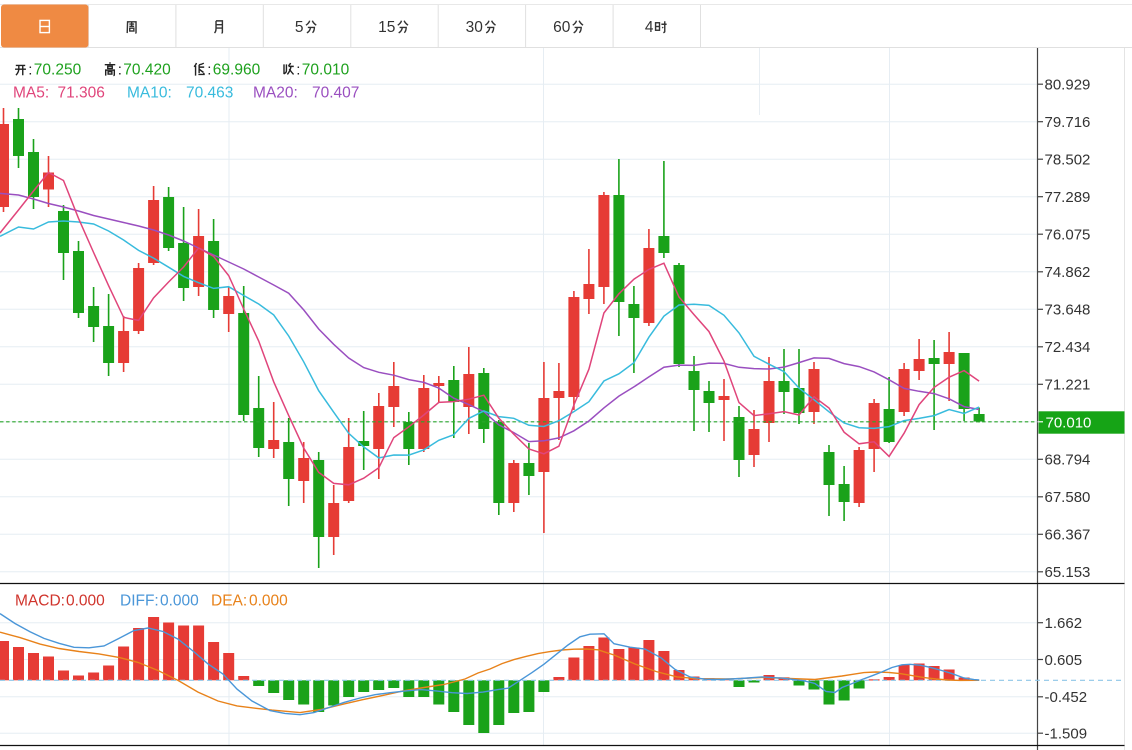 Image resolution: width=1132 pixels, height=750 pixels. What do you see at coordinates (1068, 122) in the screenshot?
I see `svg-text: 79.716` at bounding box center [1068, 122].